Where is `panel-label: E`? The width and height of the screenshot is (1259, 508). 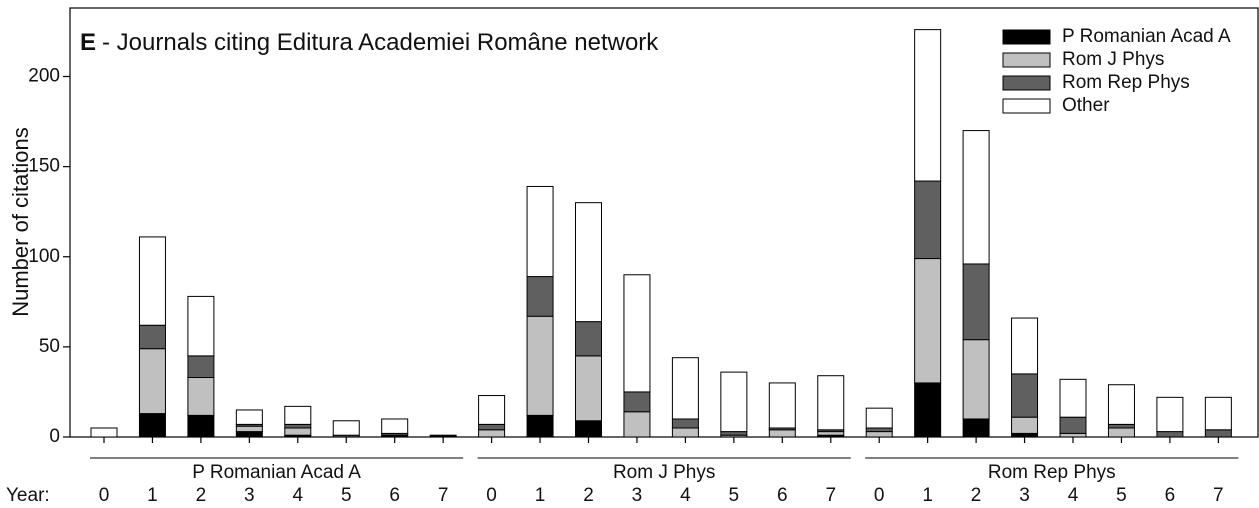 panel-label: E is located at coordinates (88, 42).